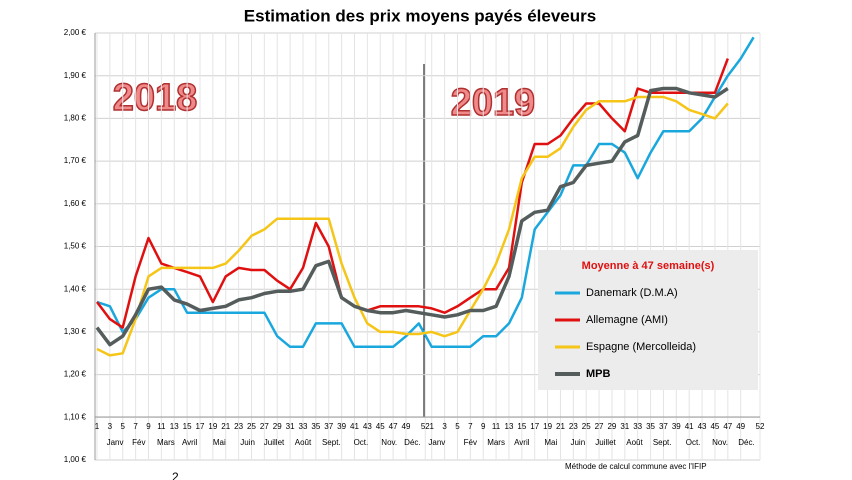 This screenshot has height=480, width=852. What do you see at coordinates (641, 347) in the screenshot?
I see `legend-label: Espagne (Mercolleida)` at bounding box center [641, 347].